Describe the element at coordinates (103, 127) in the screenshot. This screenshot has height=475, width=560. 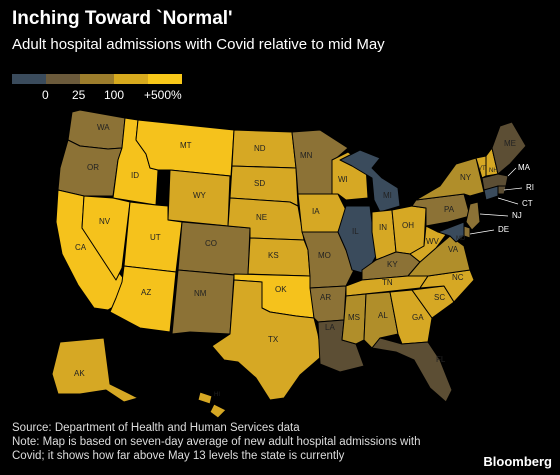
I see `label-WA: WA` at that location.